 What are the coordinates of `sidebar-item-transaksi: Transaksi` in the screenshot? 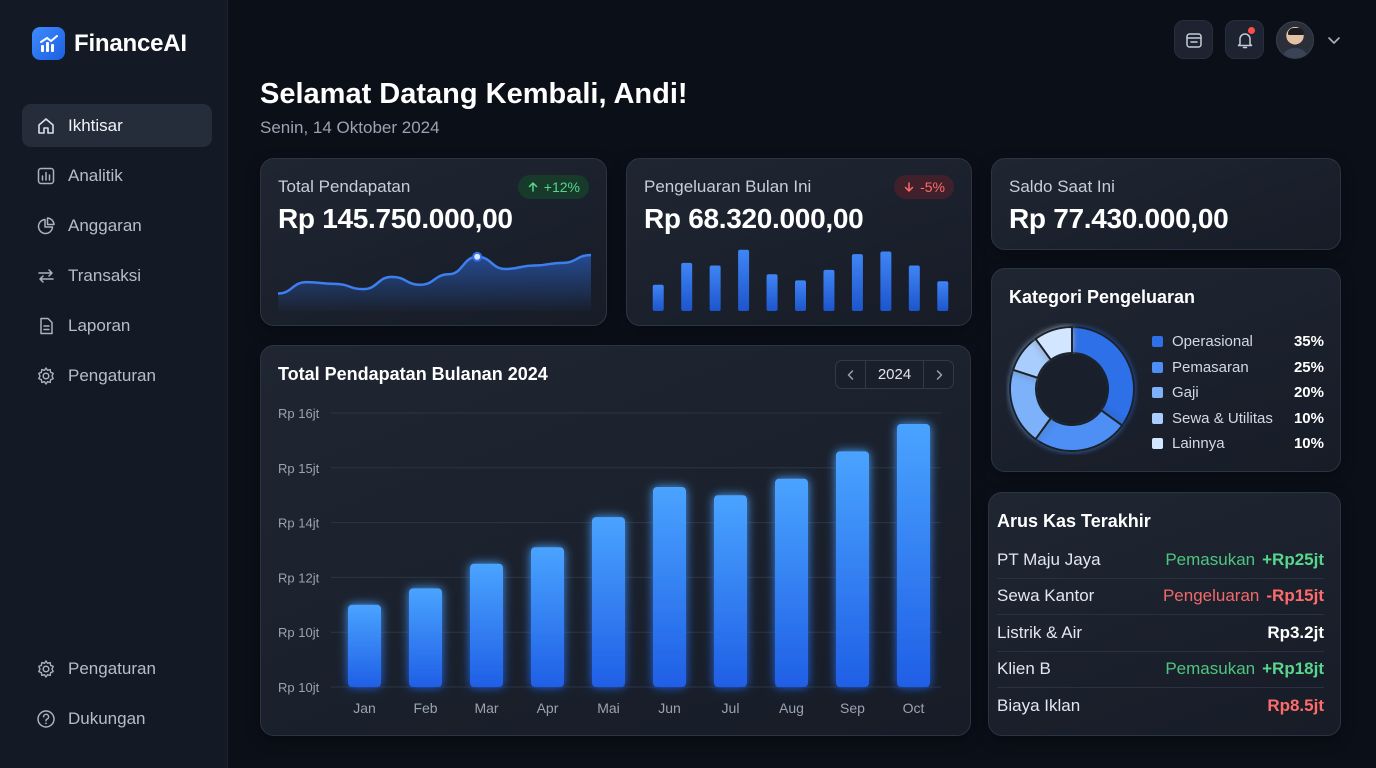 It's located at (117, 275).